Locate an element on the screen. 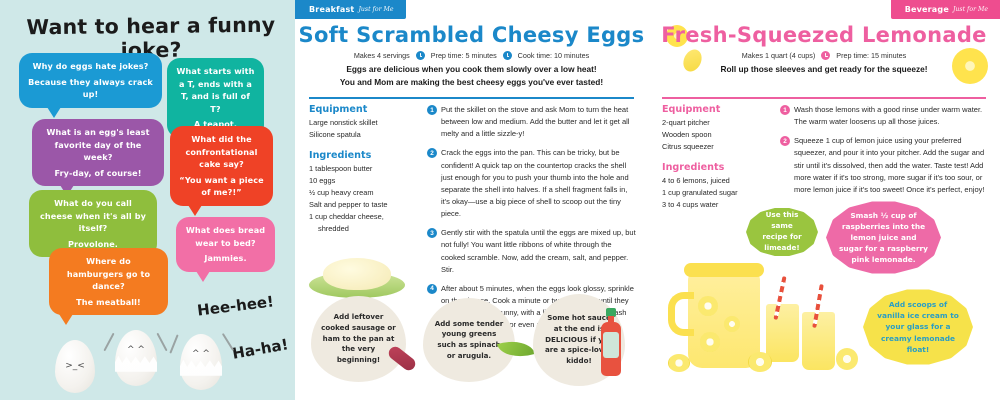 The image size is (1000, 400). joke-question: Why do eggs hate jokes? is located at coordinates (90, 66).